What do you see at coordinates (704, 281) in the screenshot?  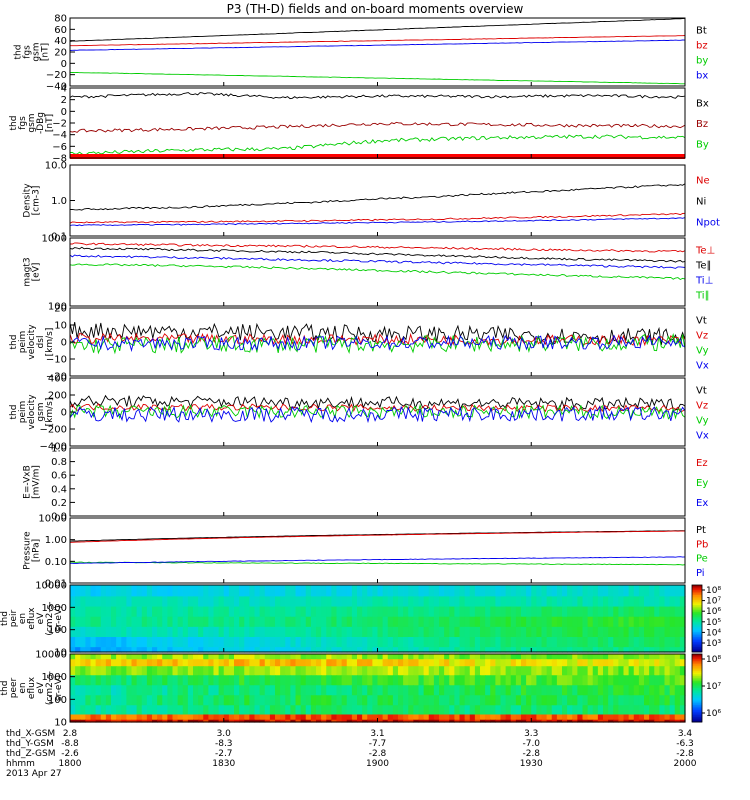 I see `legend-entry: Ti⊥` at bounding box center [704, 281].